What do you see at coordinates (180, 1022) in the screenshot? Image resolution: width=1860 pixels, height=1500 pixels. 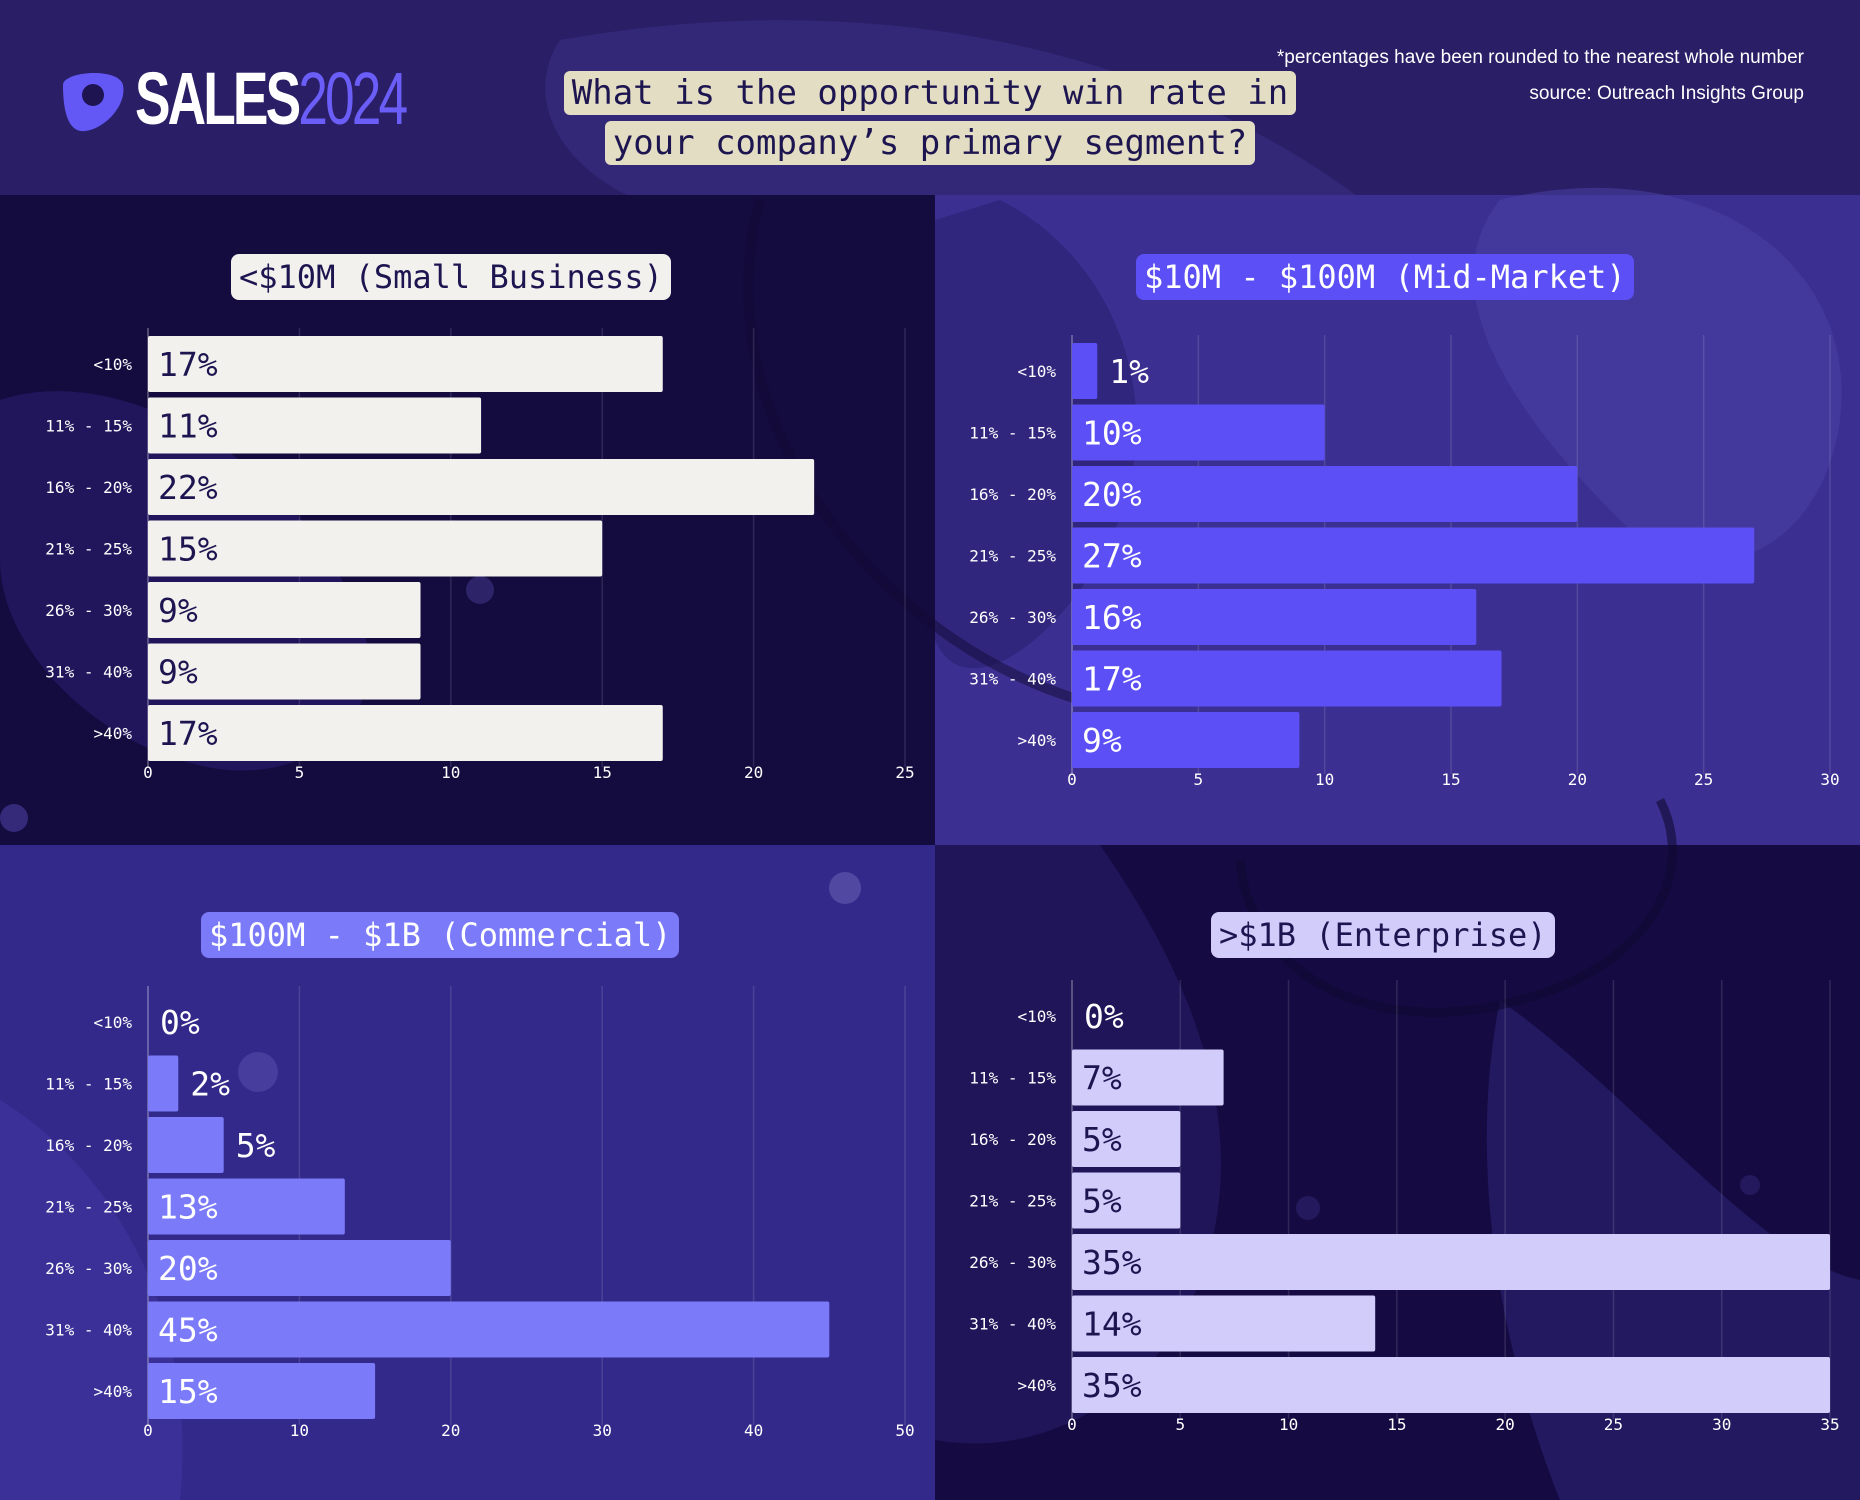 I see `value-label: 0%` at bounding box center [180, 1022].